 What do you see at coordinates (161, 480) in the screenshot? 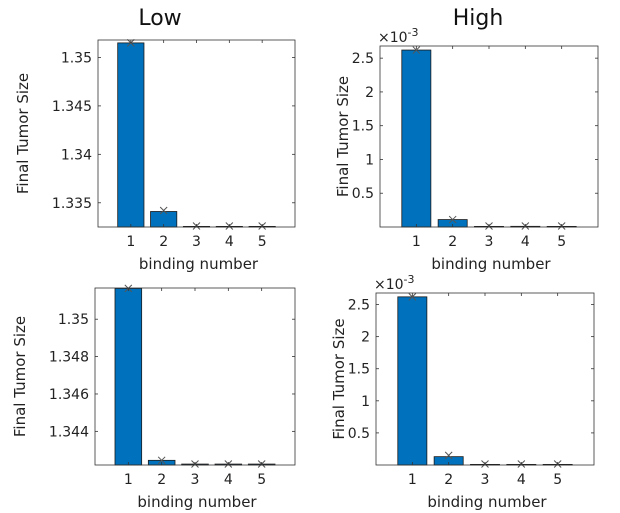
I see `p3-x-tick-label-2: 2` at bounding box center [161, 480].